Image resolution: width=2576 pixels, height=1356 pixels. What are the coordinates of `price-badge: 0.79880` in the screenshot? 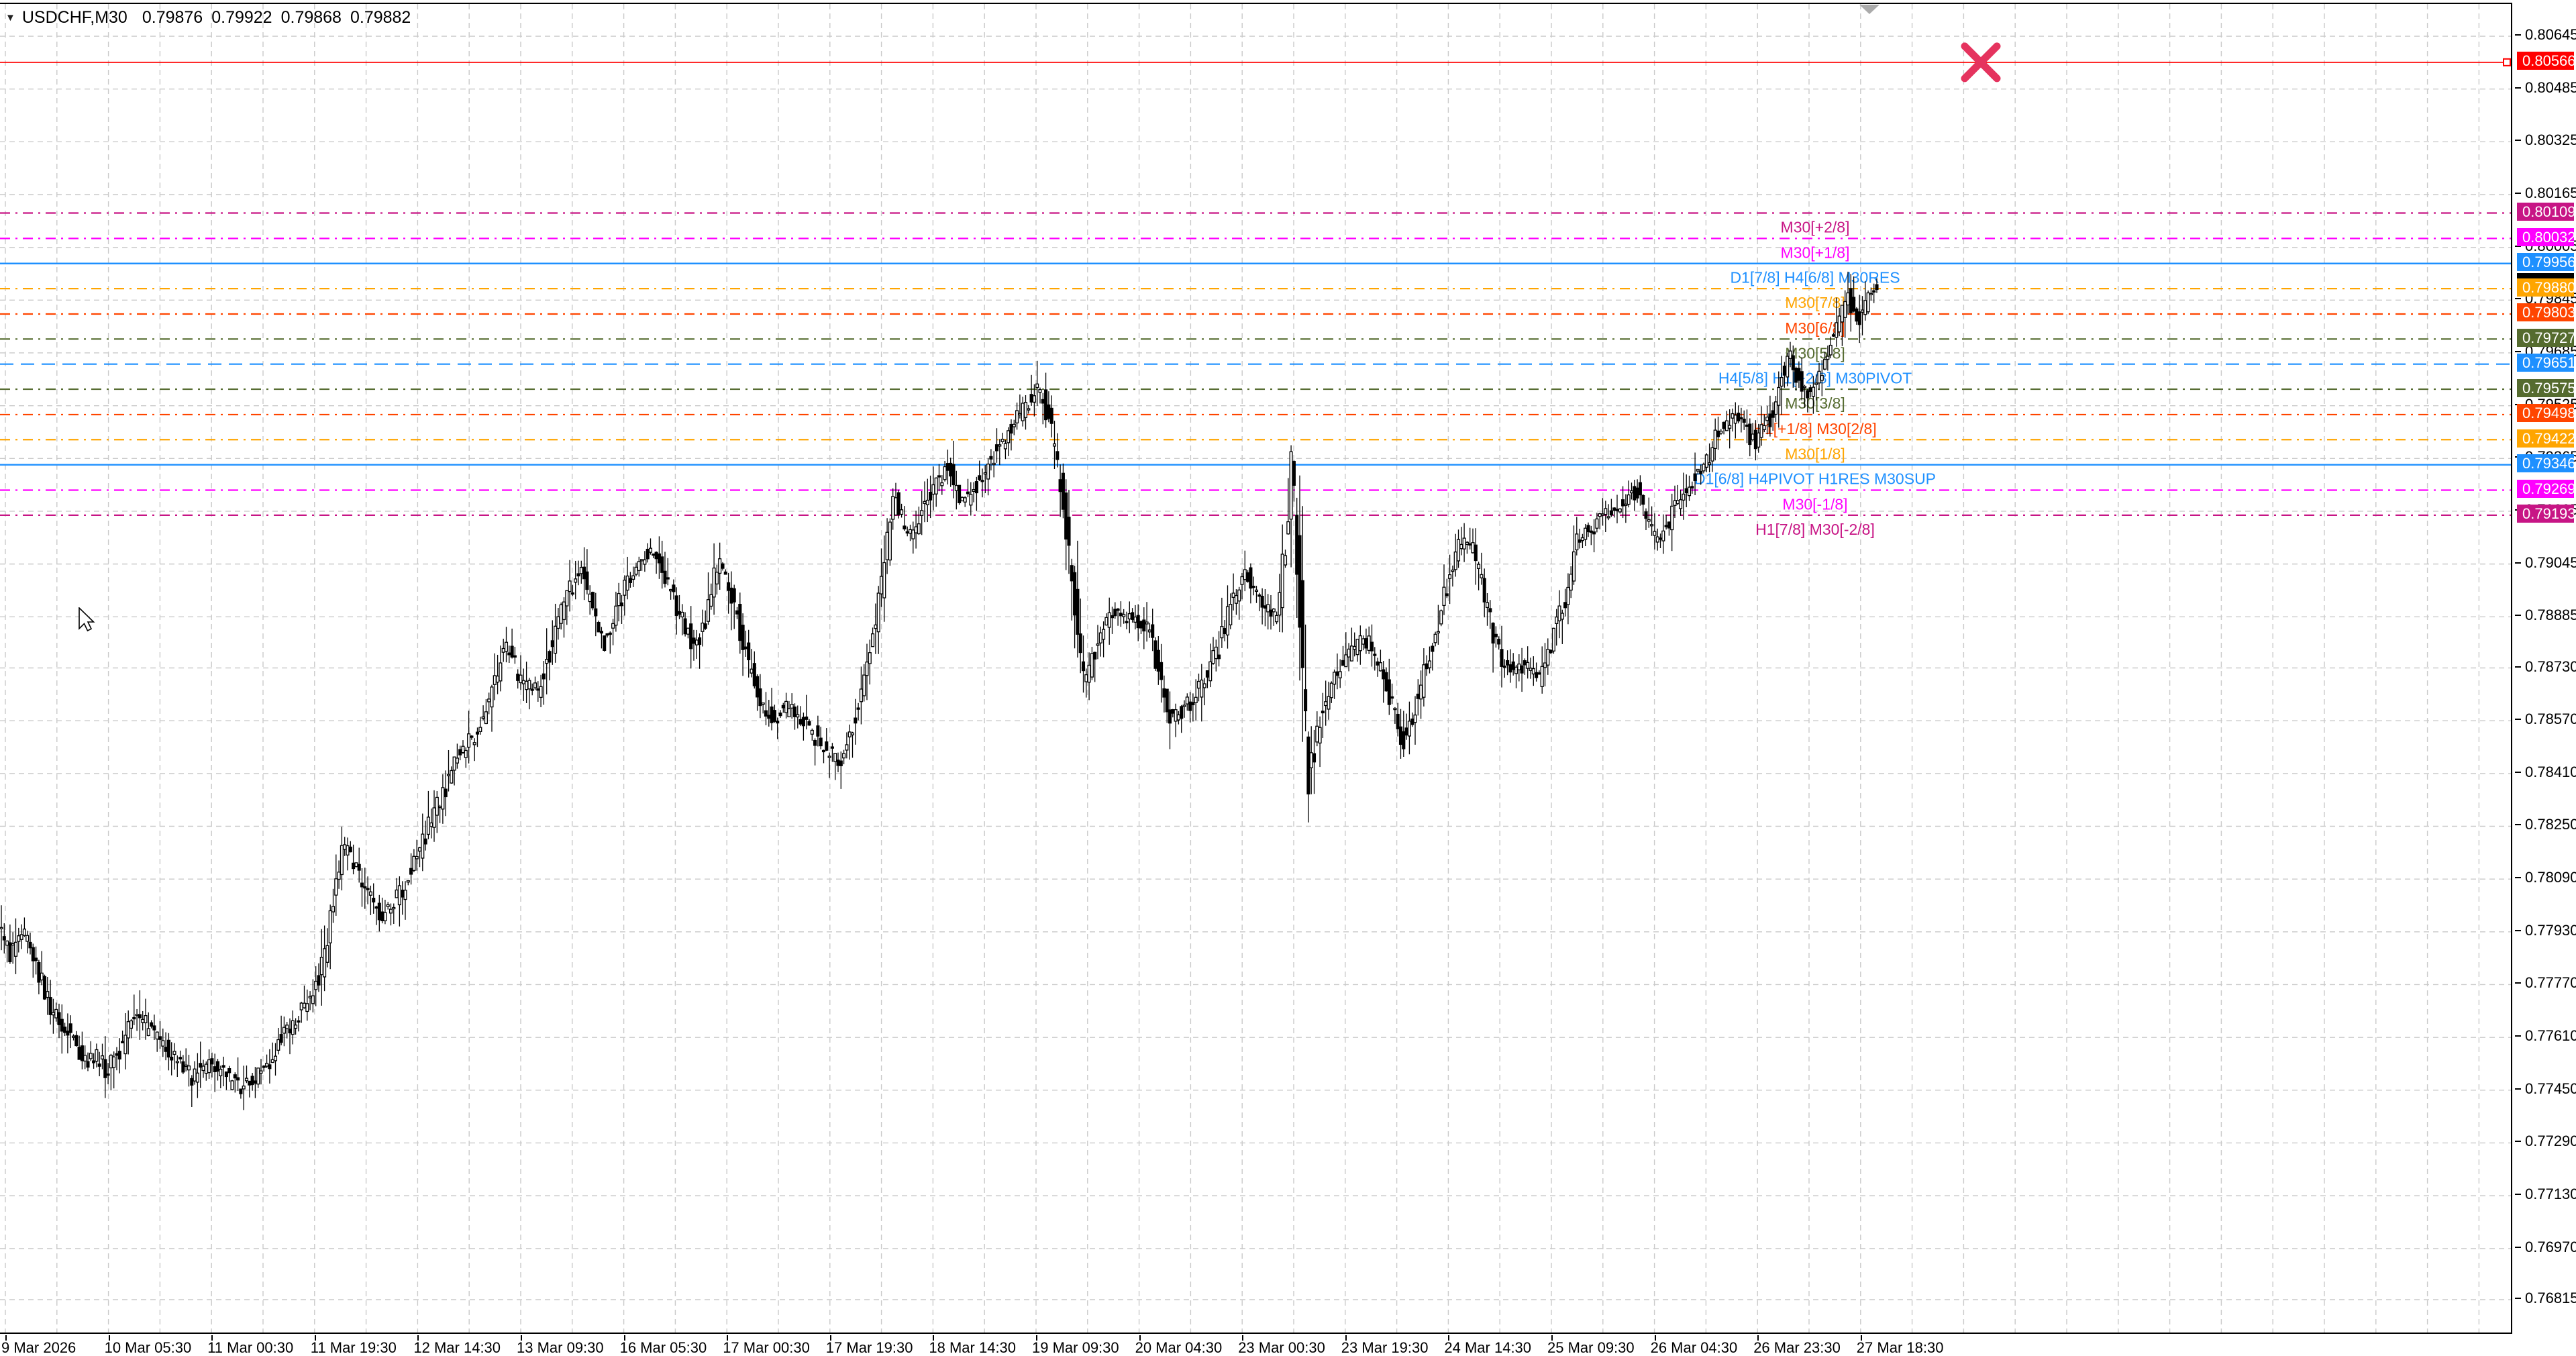 It's located at (2545, 287).